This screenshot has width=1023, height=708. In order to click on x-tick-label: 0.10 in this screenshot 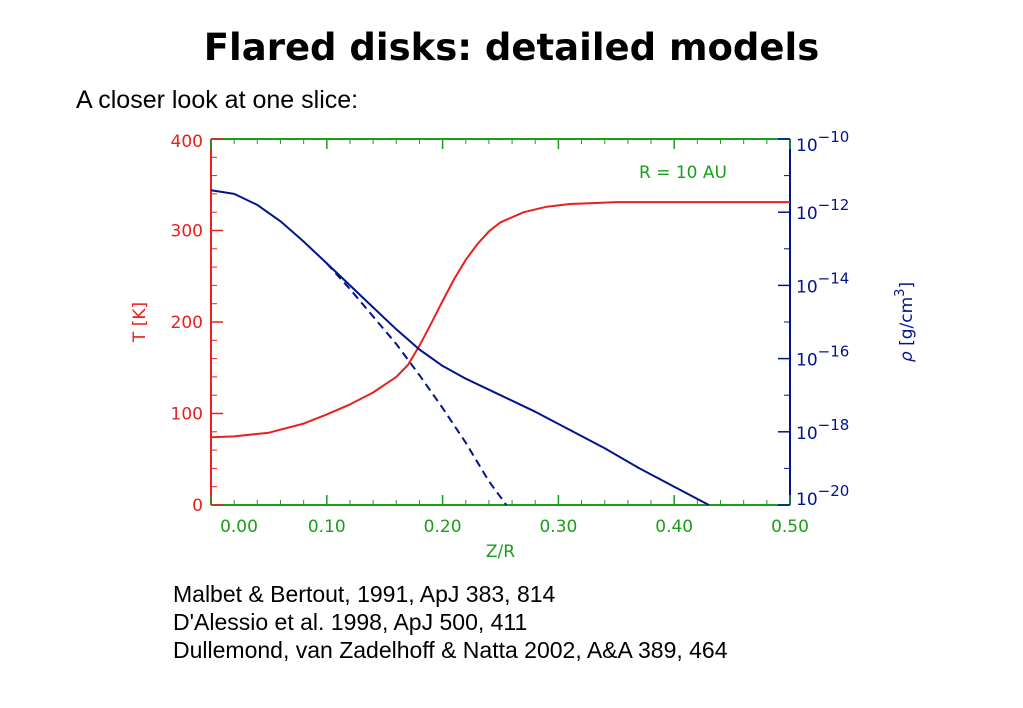, I will do `click(327, 527)`.